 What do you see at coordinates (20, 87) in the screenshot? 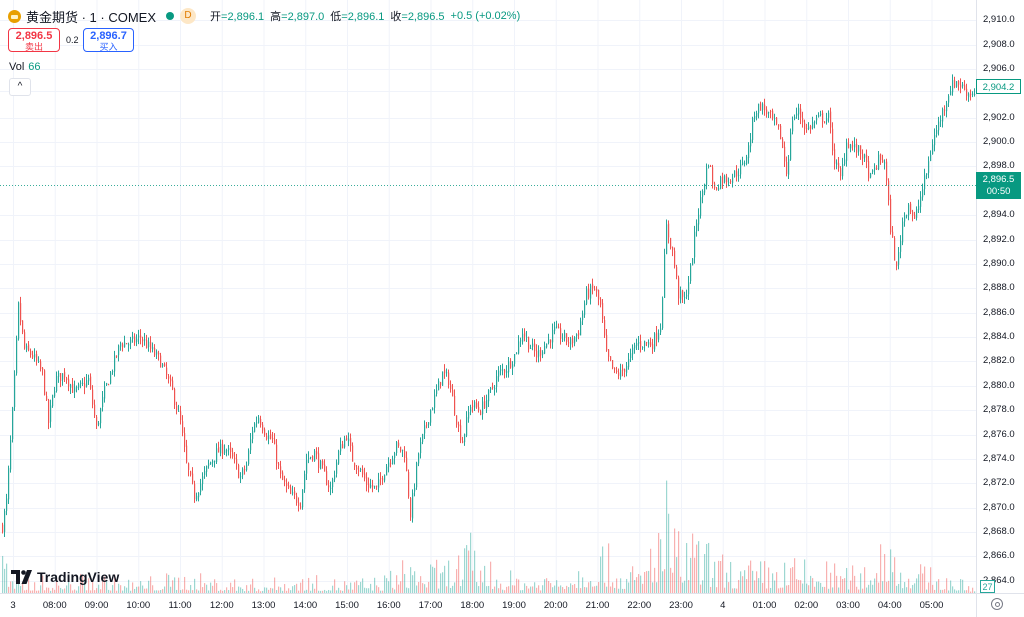
I see `collapse-legend-button: ^` at bounding box center [20, 87].